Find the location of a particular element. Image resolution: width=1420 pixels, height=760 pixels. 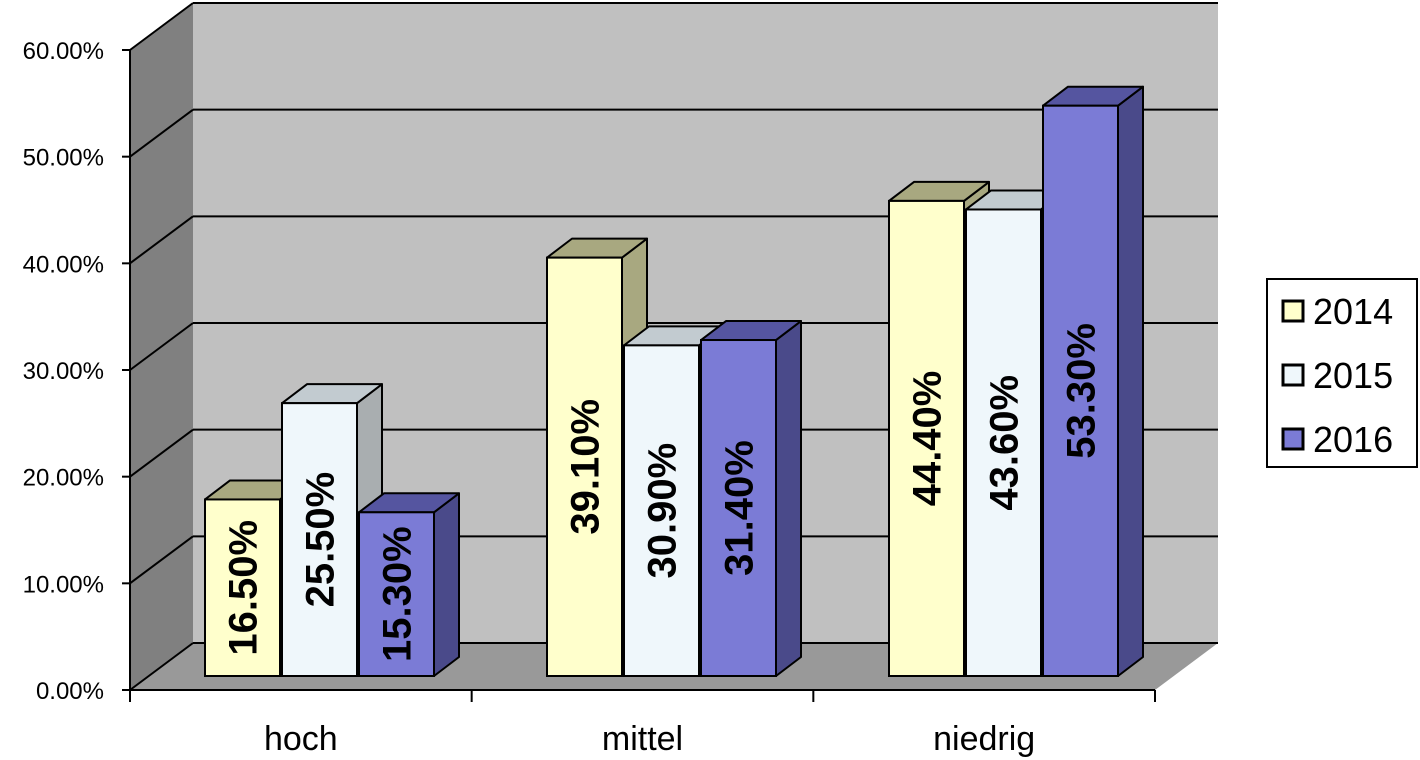

data-label: 31.40% is located at coordinates (740, 508).